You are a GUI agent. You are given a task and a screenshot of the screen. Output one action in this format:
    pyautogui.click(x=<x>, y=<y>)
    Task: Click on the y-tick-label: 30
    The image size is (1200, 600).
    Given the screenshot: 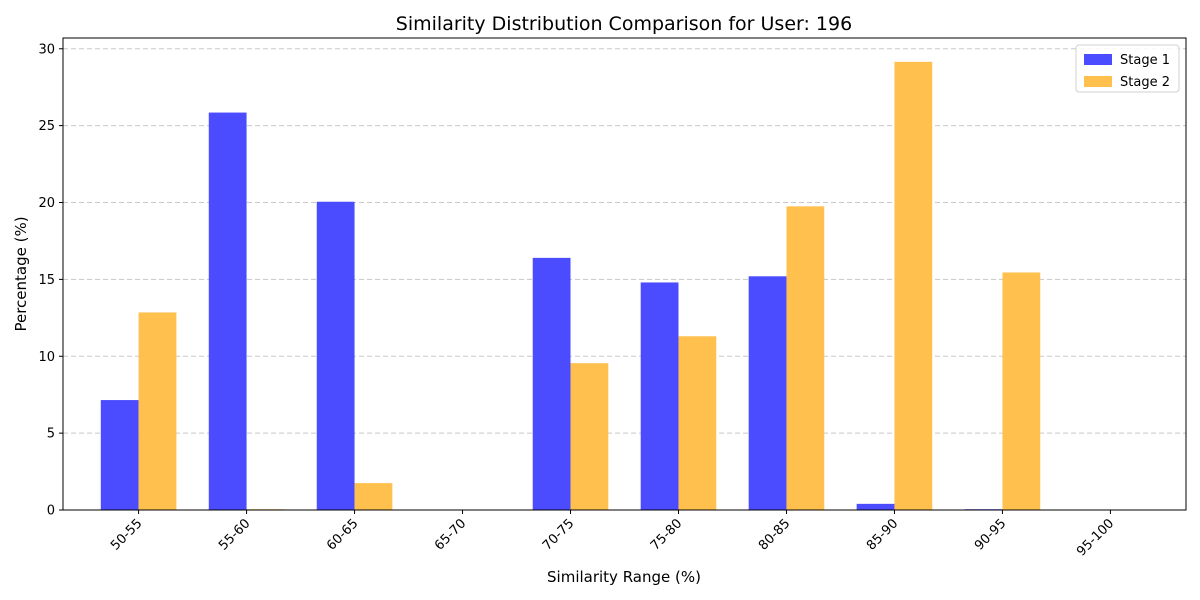 What is the action you would take?
    pyautogui.click(x=46, y=49)
    